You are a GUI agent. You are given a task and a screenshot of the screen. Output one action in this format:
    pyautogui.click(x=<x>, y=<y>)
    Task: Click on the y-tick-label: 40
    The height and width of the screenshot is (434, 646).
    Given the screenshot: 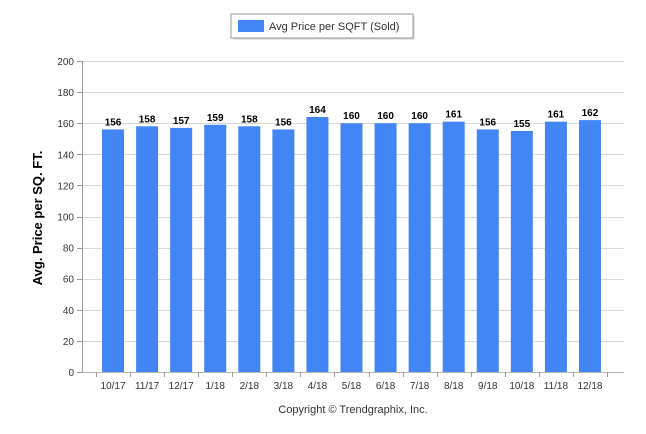 What is the action you would take?
    pyautogui.click(x=69, y=311)
    